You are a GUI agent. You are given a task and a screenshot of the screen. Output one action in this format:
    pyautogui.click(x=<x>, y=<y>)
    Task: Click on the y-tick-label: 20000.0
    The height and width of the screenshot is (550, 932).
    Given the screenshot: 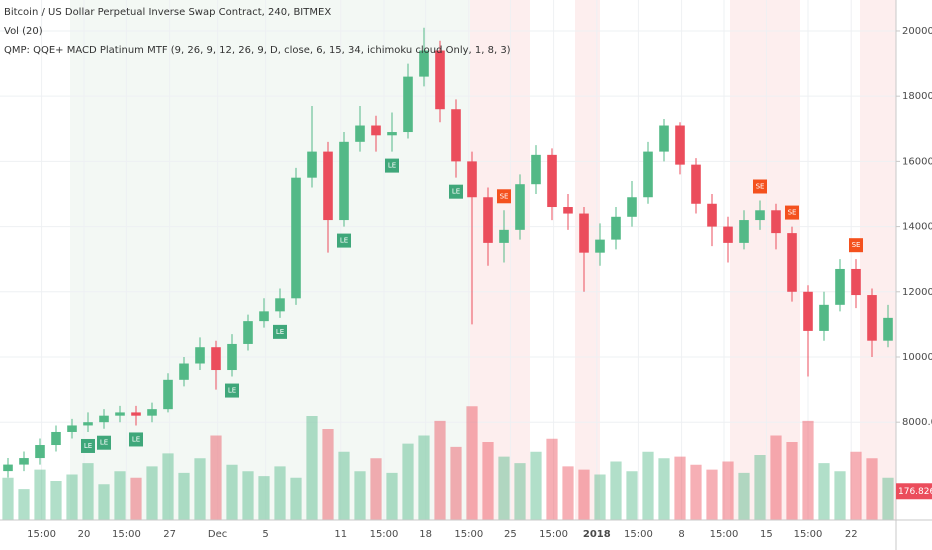 What is the action you would take?
    pyautogui.click(x=917, y=31)
    